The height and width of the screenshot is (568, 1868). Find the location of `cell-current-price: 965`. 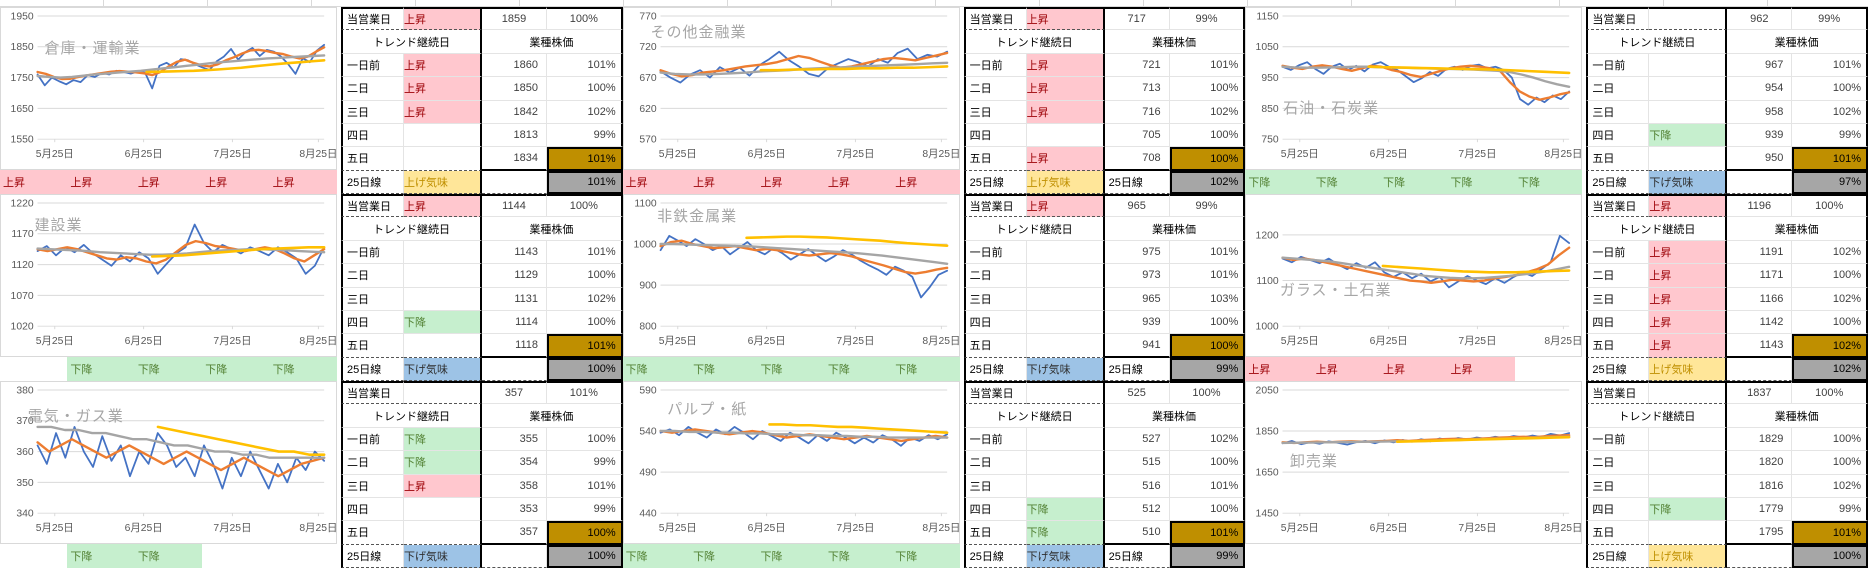

cell-current-price: 965 is located at coordinates (1137, 206).